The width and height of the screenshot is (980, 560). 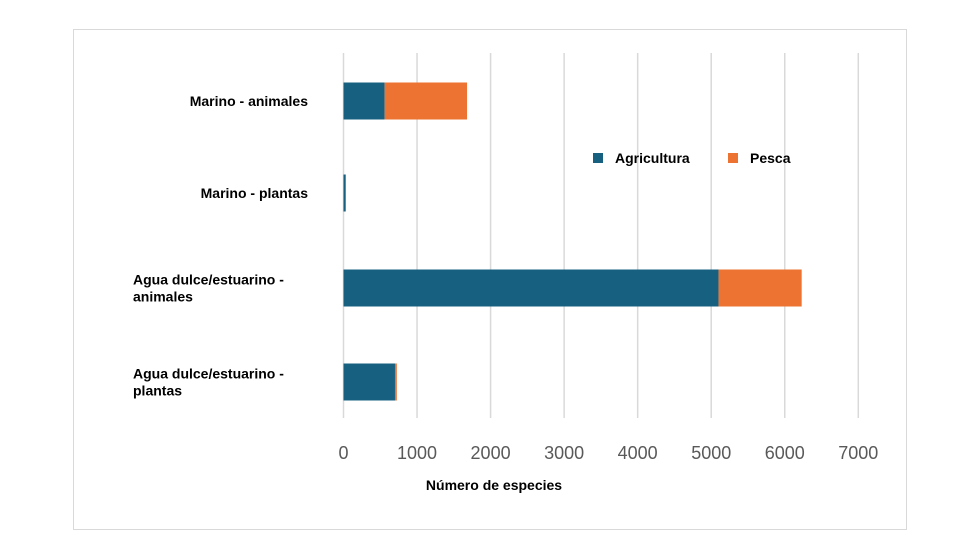 What do you see at coordinates (343, 453) in the screenshot?
I see `x-tick-label: 0` at bounding box center [343, 453].